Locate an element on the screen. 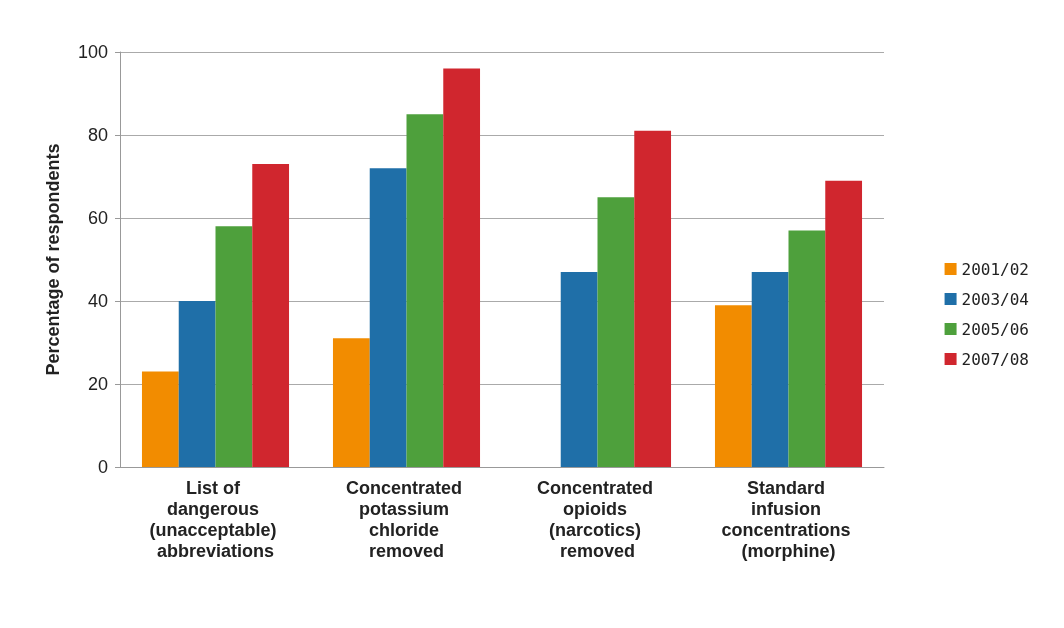  y-tick-label: 0 is located at coordinates (102, 467).